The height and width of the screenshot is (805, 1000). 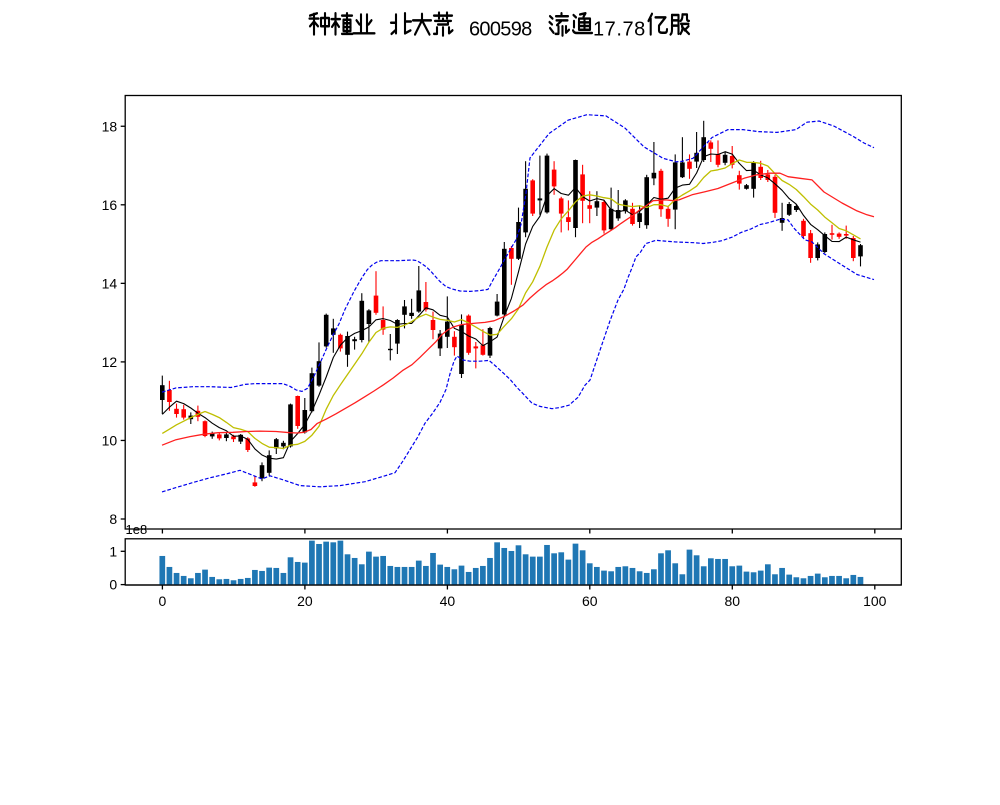 I want to click on svg-text: 10, so click(x=110, y=440).